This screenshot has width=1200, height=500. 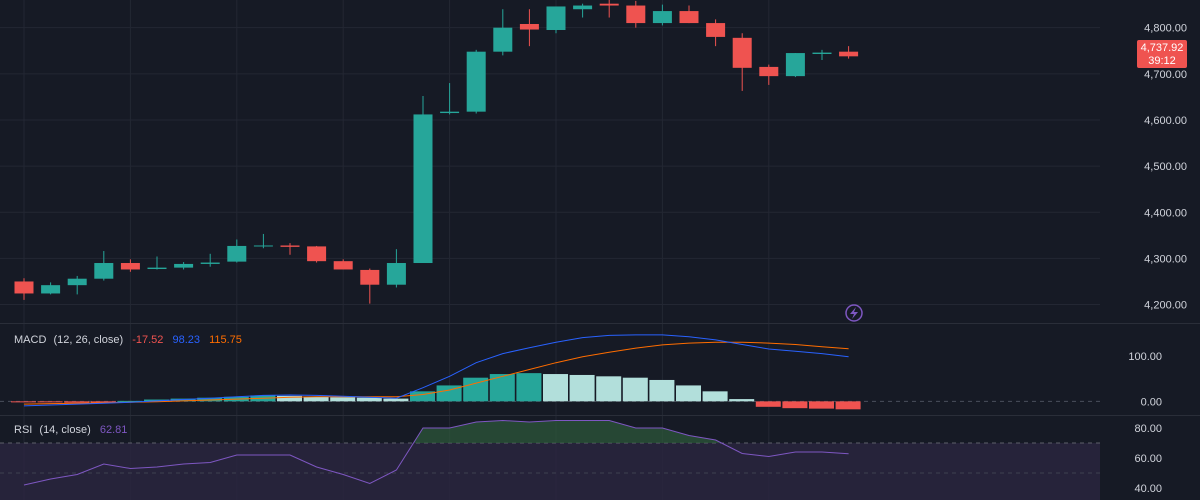 What do you see at coordinates (1145, 380) in the screenshot?
I see `macd-axis: 100.00 0.00` at bounding box center [1145, 380].